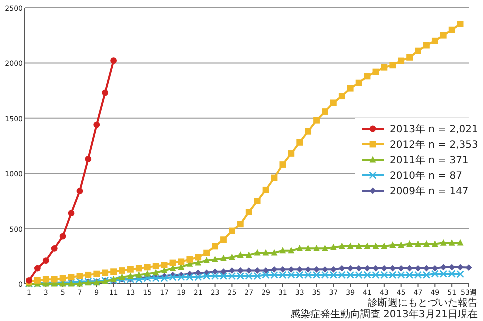  I want to click on legend-label: 2010年 n = 87, so click(426, 176).